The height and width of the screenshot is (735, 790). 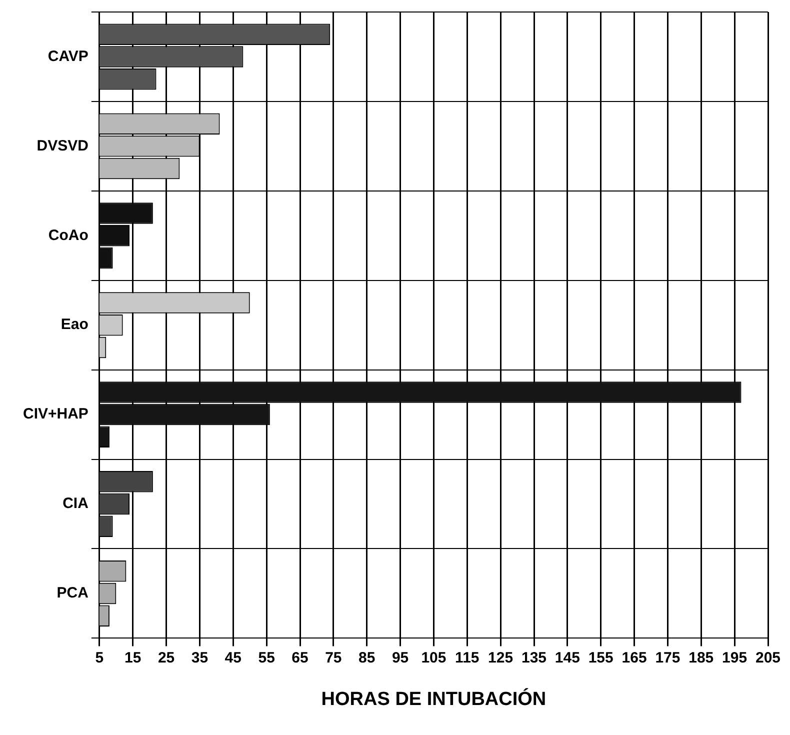 What do you see at coordinates (133, 657) in the screenshot?
I see `x-tick-label: 15` at bounding box center [133, 657].